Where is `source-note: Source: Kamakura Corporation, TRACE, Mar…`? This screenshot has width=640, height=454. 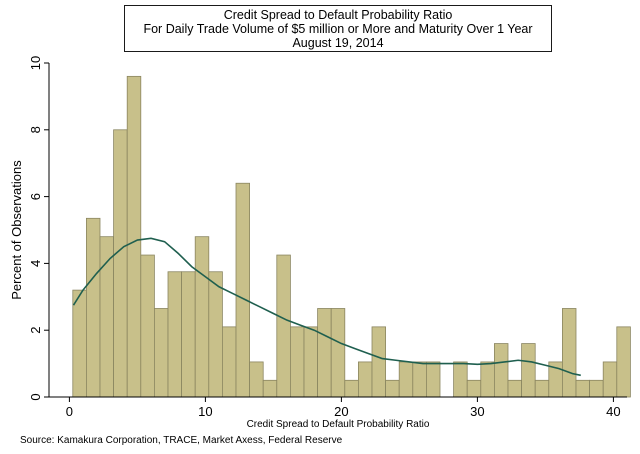 source-note: Source: Kamakura Corporation, TRACE, Mar… is located at coordinates (181, 440).